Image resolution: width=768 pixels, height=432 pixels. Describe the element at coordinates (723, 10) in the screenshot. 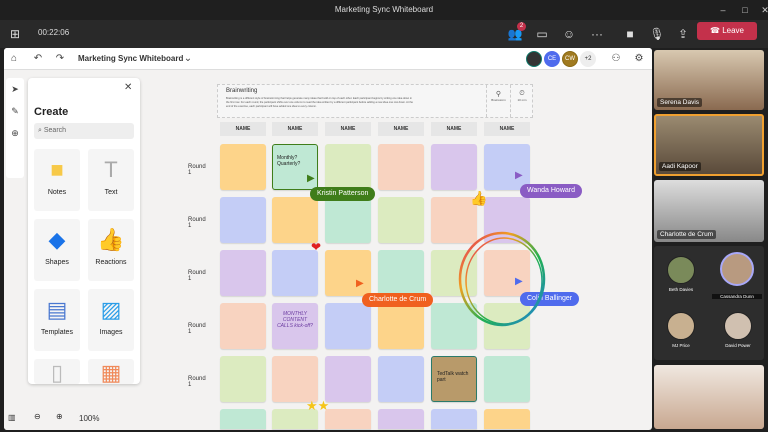

I see `minimize-button: –` at that location.